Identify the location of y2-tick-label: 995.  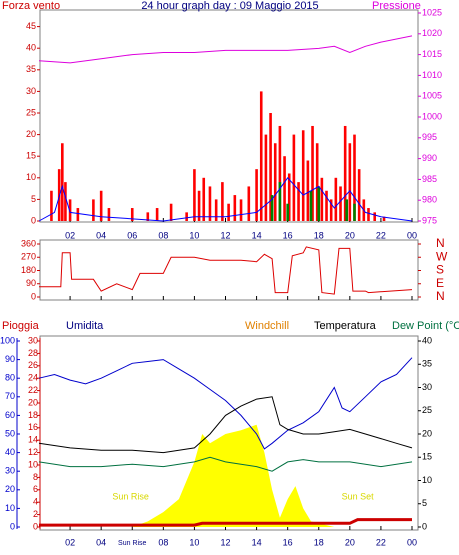
(429, 137).